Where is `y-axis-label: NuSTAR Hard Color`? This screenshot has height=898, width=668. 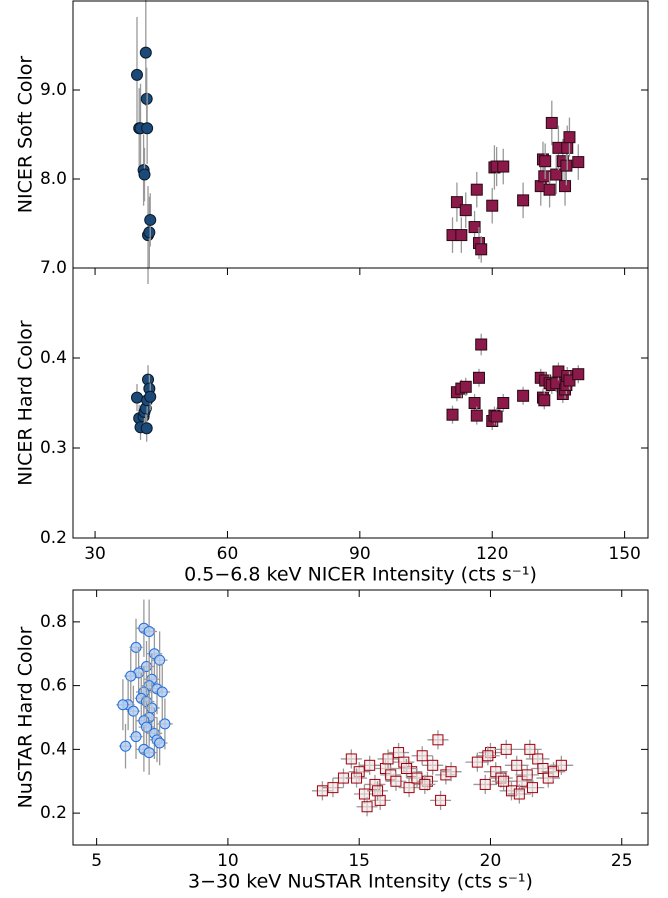 y-axis-label: NuSTAR Hard Color is located at coordinates (26, 717).